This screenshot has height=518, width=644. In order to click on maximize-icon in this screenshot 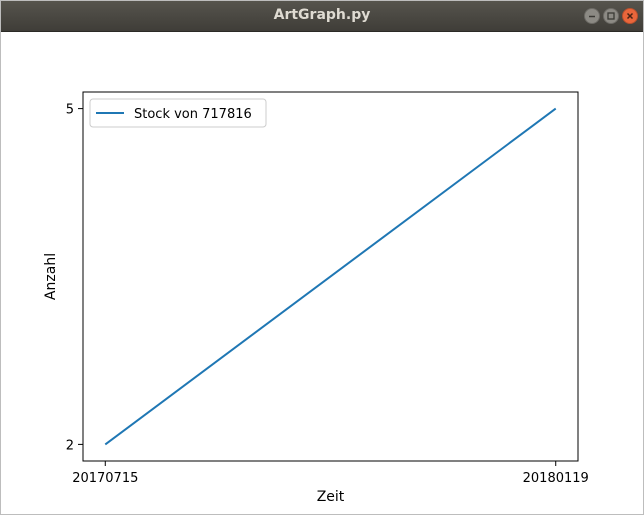, I will do `click(611, 16)`.